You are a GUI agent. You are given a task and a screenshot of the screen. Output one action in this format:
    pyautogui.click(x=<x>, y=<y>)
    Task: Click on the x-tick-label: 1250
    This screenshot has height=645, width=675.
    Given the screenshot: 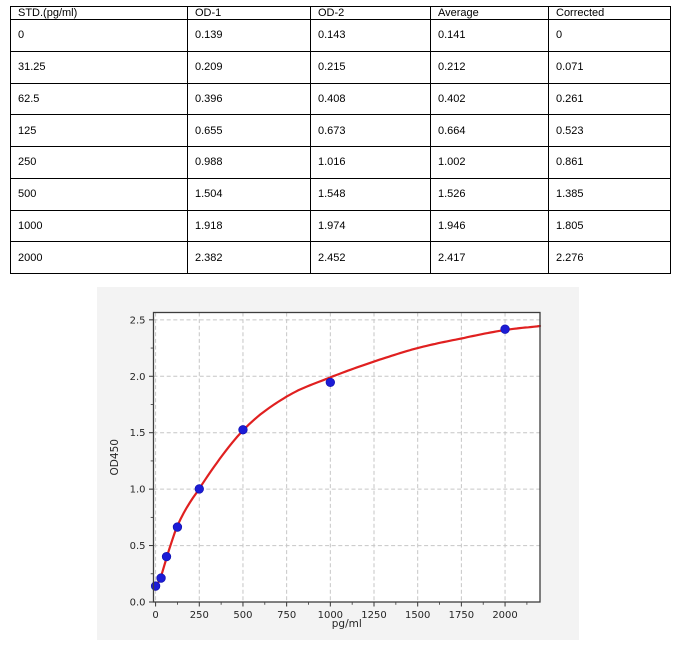 What is the action you would take?
    pyautogui.click(x=373, y=615)
    